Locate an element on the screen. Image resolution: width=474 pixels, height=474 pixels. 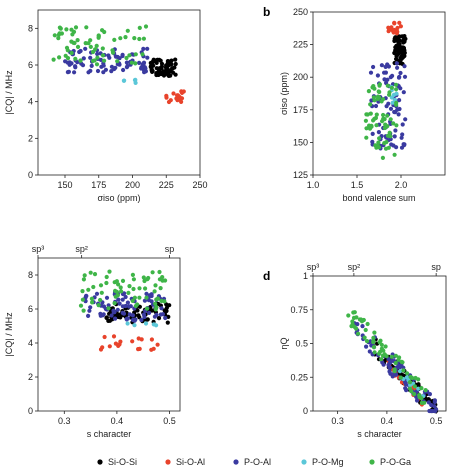
x-tick-label: 2.0 is located at coordinates (401, 185).